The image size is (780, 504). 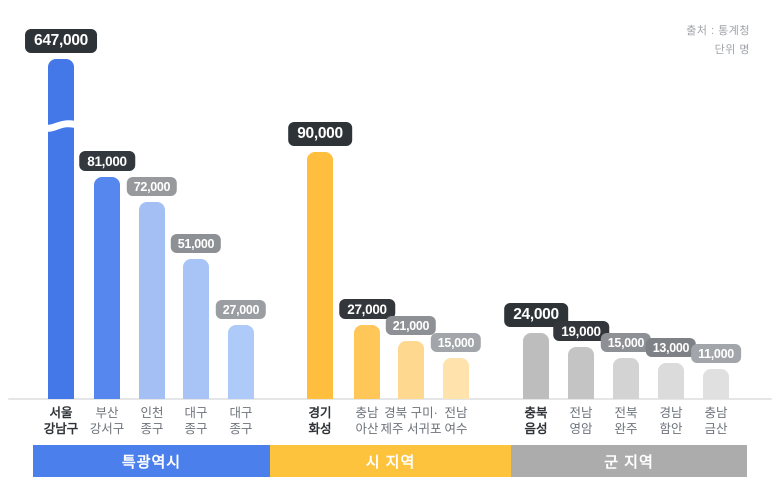 What do you see at coordinates (716, 429) in the screenshot?
I see `x-axis-label-line: 금산` at bounding box center [716, 429].